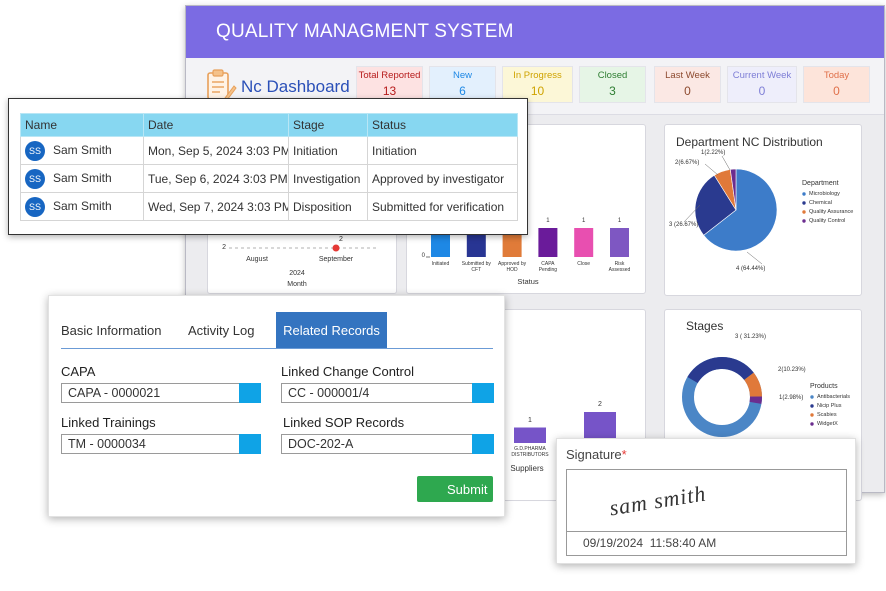 The height and width of the screenshot is (591, 886). Describe the element at coordinates (365, 31) in the screenshot. I see `app-title: QUALITY MANAGMENT SYSTEM` at that location.